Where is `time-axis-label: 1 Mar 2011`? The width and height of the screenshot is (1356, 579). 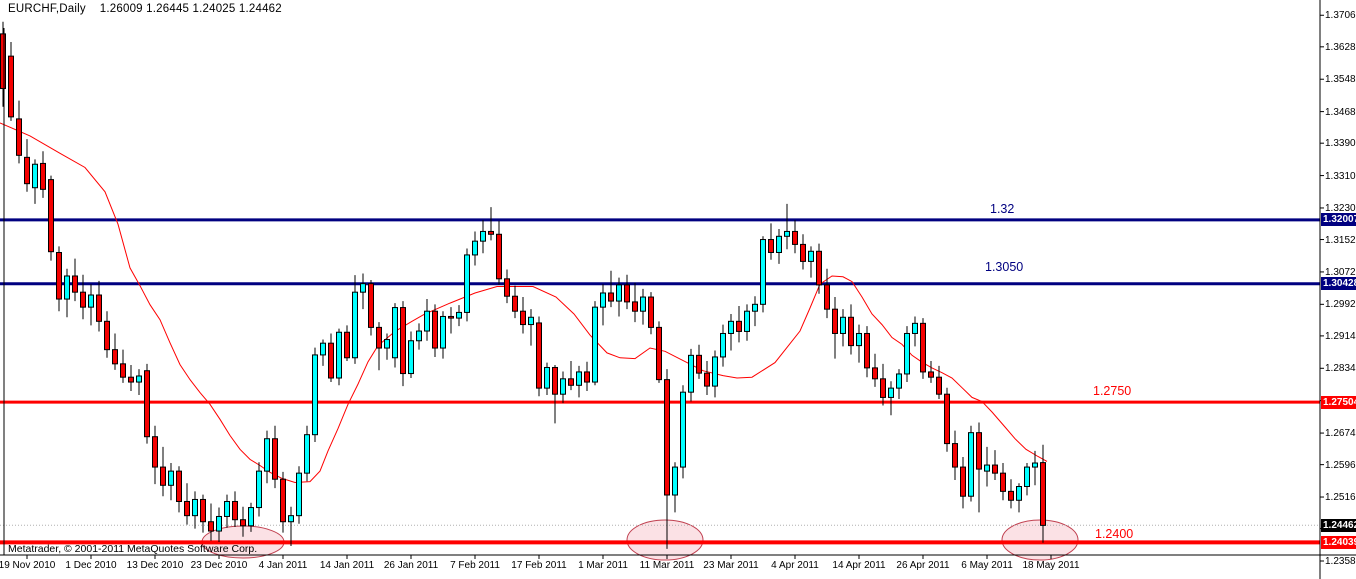
time-axis-label: 1 Mar 2011 is located at coordinates (603, 565).